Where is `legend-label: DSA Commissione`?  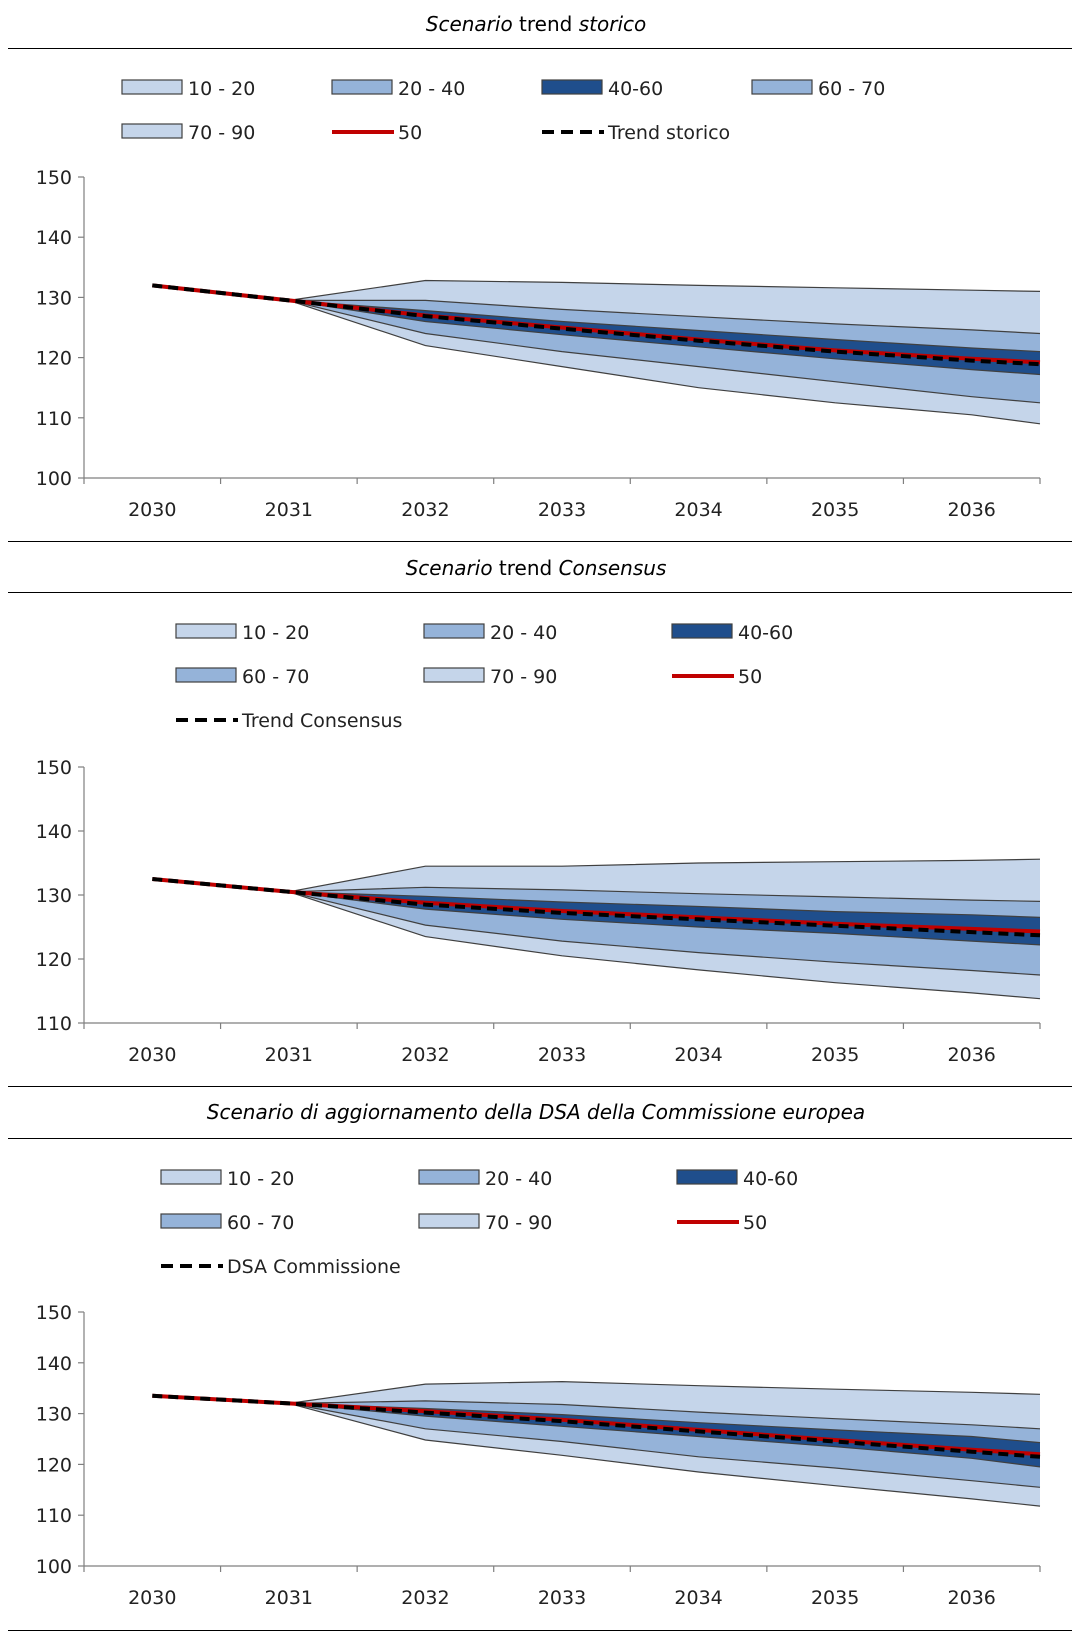 legend-label: DSA Commissione is located at coordinates (314, 1267).